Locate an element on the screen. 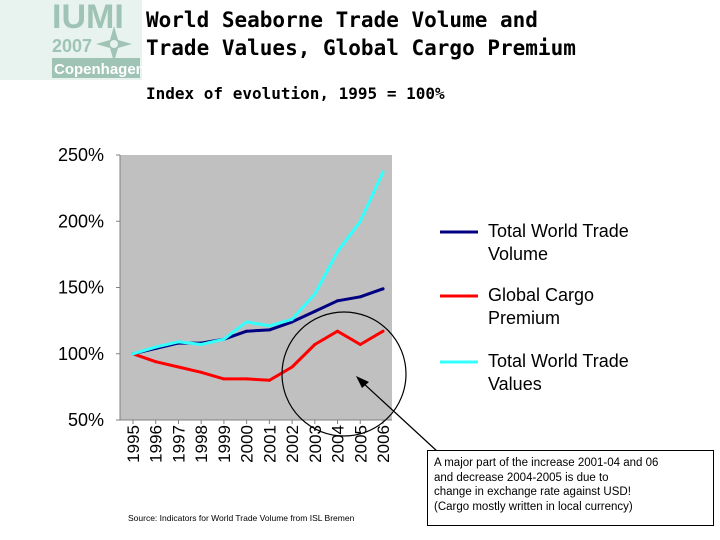  x-tick-label: 2003 is located at coordinates (315, 444).